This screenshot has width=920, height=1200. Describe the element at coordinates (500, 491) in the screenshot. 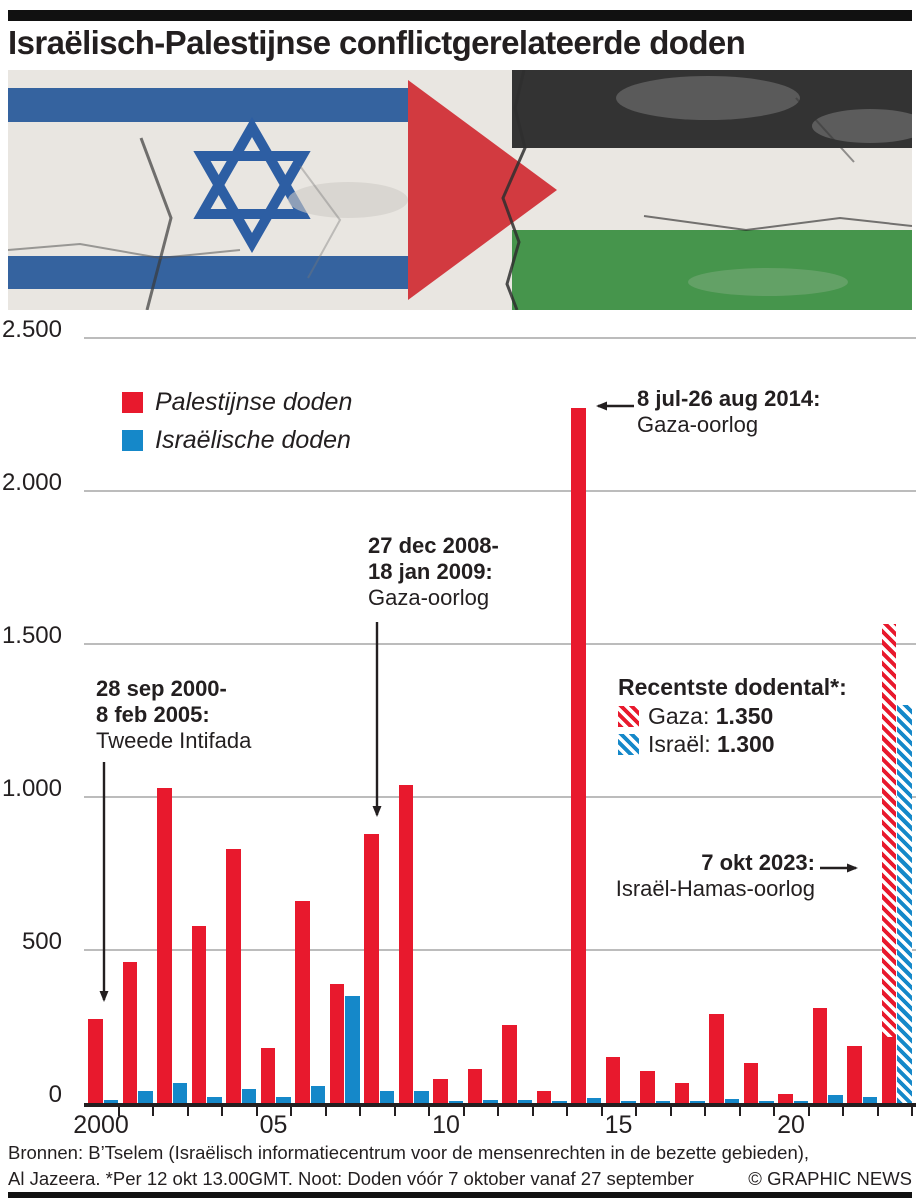

I see `gridline-2000` at that location.